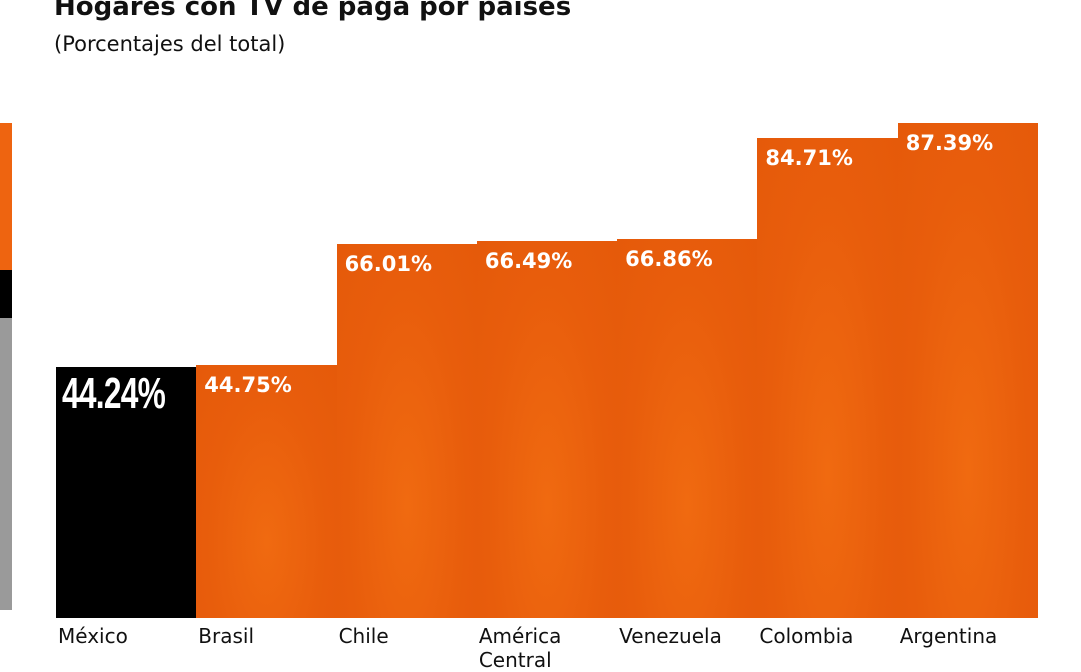 This screenshot has height=672, width=1081. What do you see at coordinates (806, 636) in the screenshot?
I see `x-tick-label: Colombia` at bounding box center [806, 636].